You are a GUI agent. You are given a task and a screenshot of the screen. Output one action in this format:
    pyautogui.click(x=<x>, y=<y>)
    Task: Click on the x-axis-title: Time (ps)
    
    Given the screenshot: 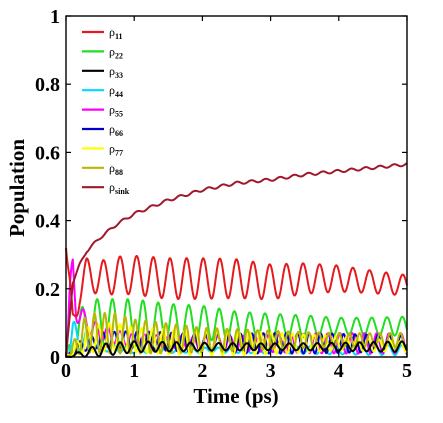 What is the action you would take?
    pyautogui.click(x=235, y=396)
    